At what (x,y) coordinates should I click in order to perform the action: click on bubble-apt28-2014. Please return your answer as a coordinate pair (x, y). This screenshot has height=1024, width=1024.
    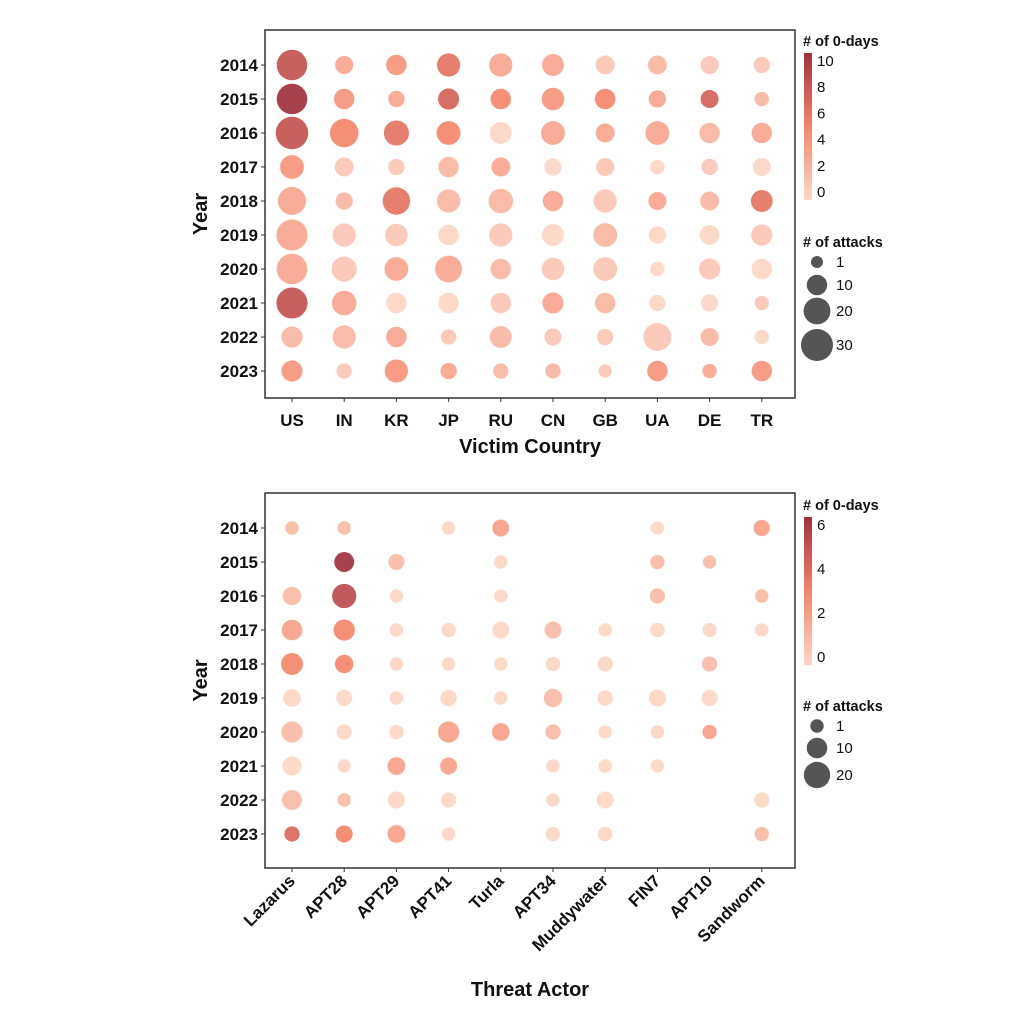
    Looking at the image, I should click on (344, 528).